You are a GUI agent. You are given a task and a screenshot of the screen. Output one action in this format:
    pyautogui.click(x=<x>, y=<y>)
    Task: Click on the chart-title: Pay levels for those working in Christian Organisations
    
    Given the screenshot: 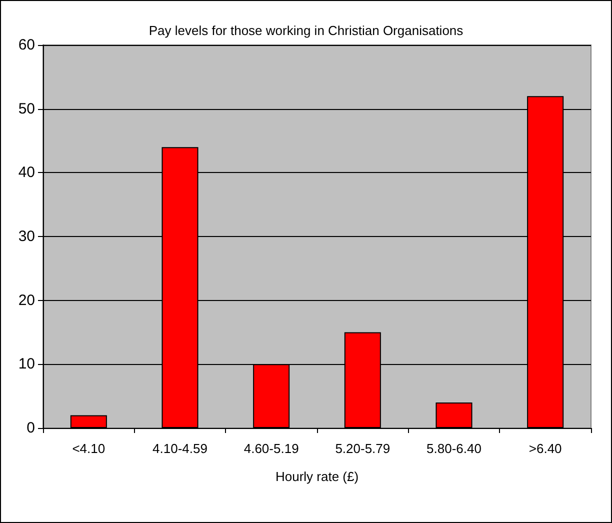 What is the action you would take?
    pyautogui.click(x=306, y=30)
    